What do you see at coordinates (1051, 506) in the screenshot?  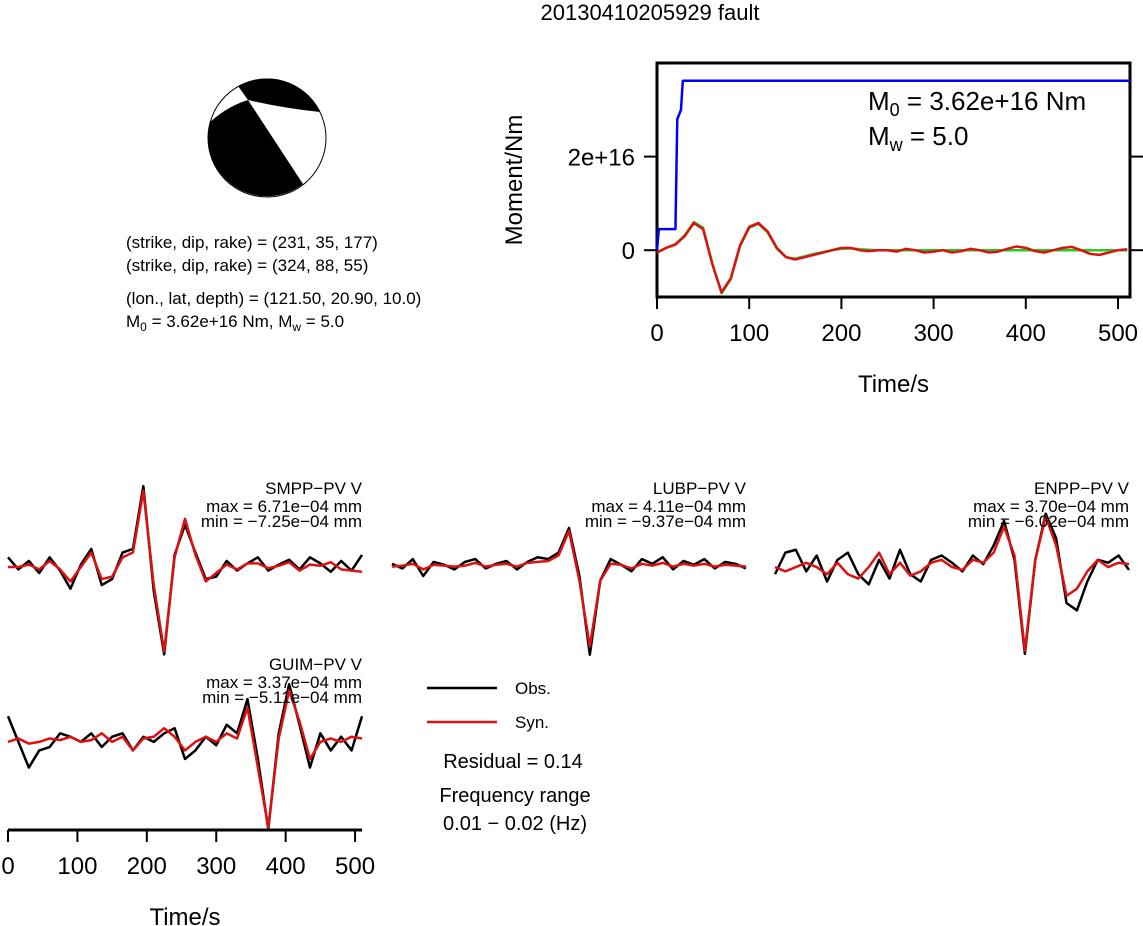 I see `max-label: max = 3.70e−04 mm` at bounding box center [1051, 506].